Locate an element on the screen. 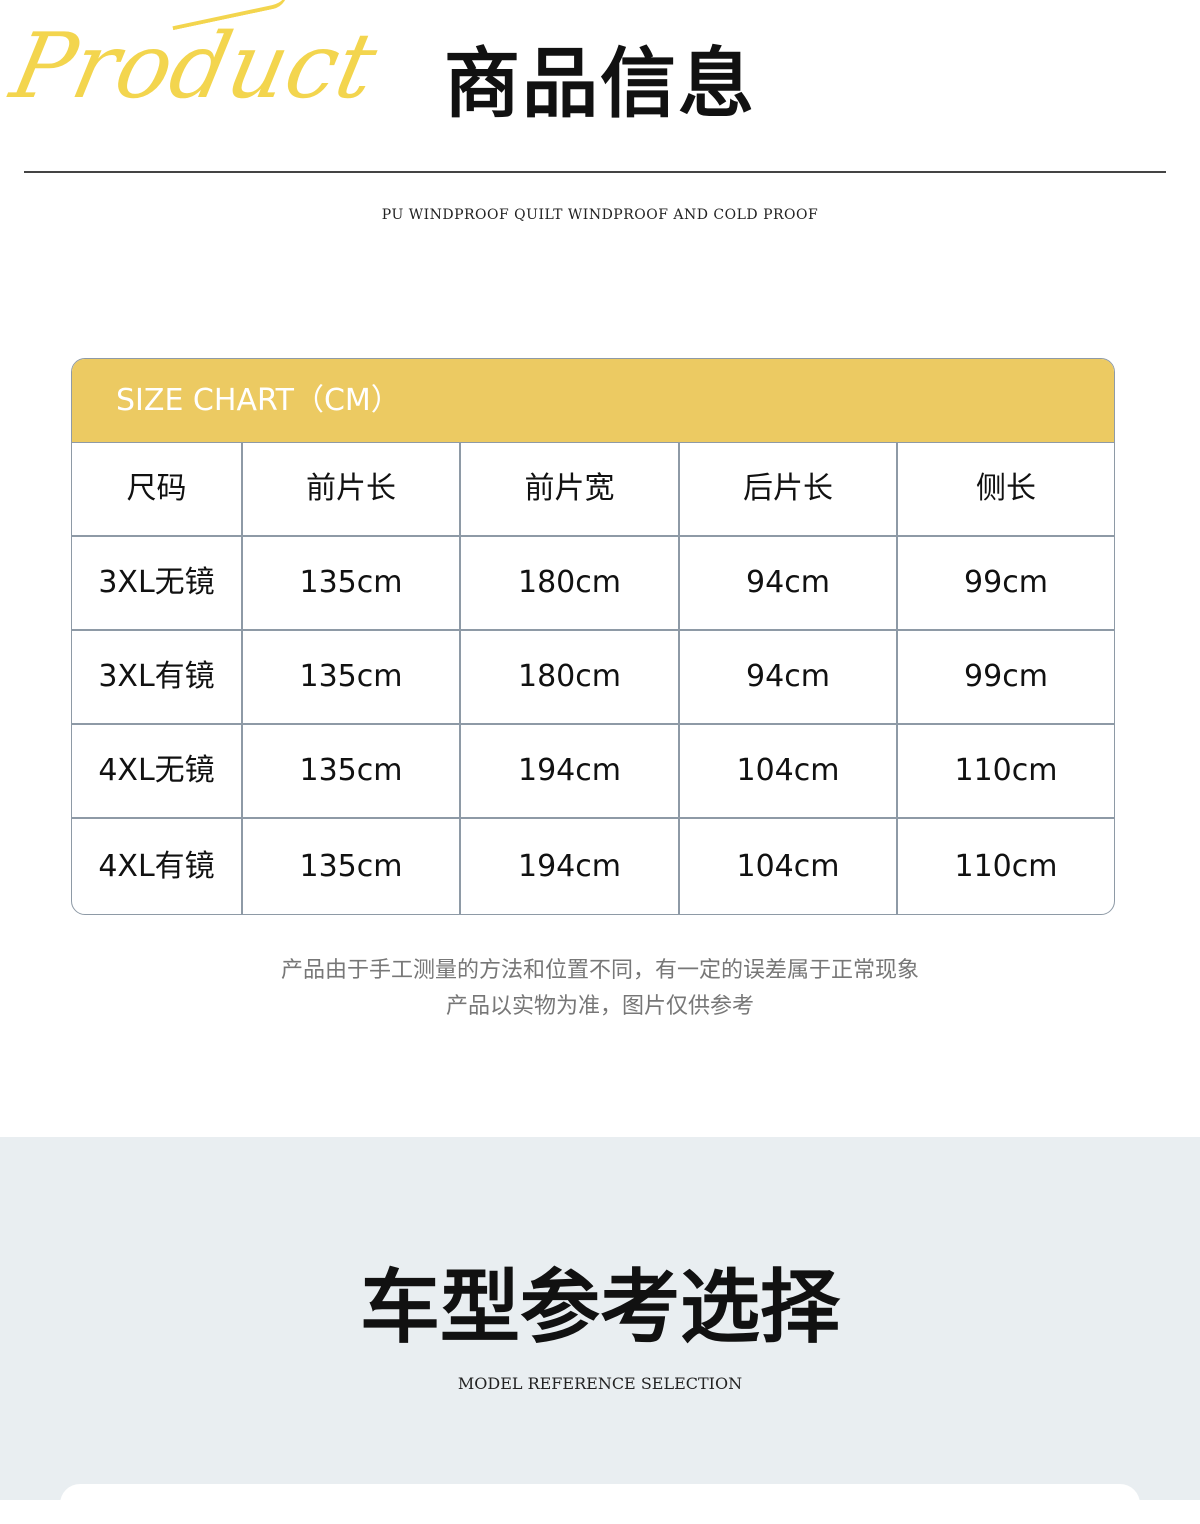 The height and width of the screenshot is (1524, 1200). table-row: 3XL有镜 135cm 180cm 94cm 99cm is located at coordinates (593, 678).